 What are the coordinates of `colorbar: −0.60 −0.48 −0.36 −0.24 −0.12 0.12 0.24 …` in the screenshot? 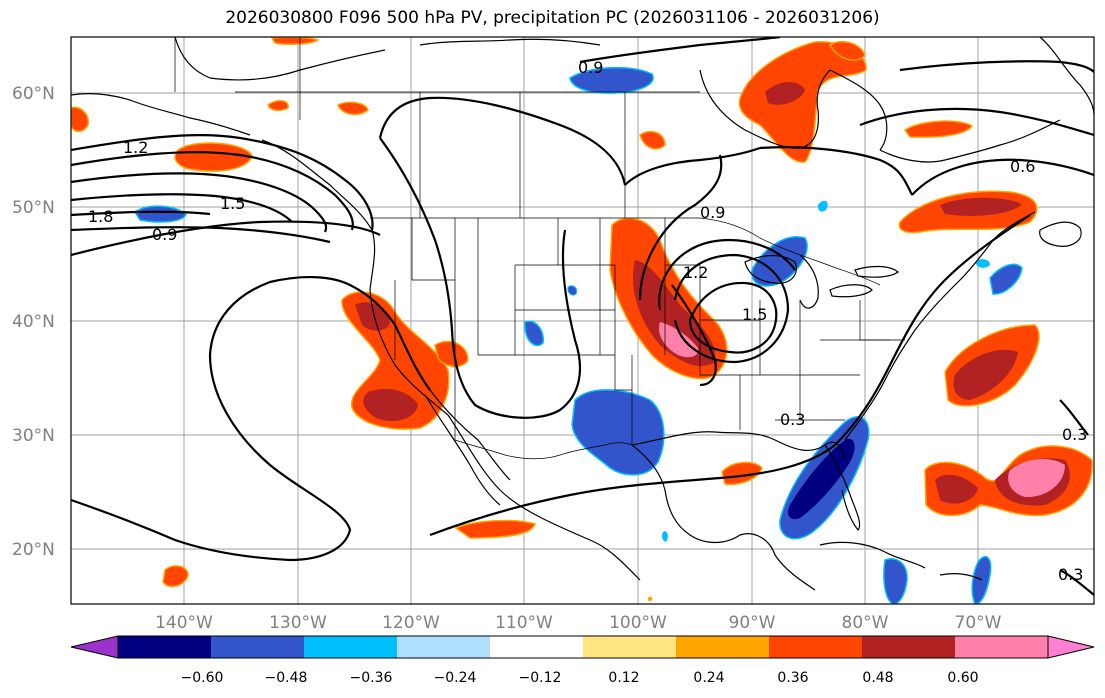 It's located at (582, 660).